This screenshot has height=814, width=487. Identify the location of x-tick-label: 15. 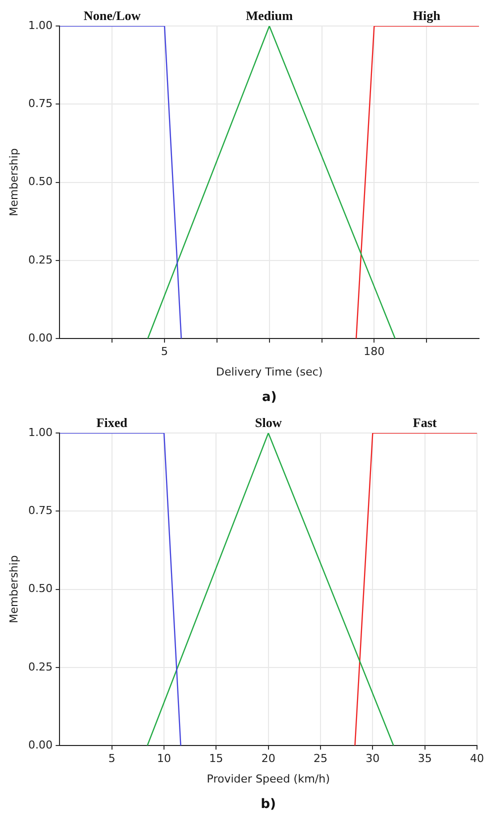
(216, 759).